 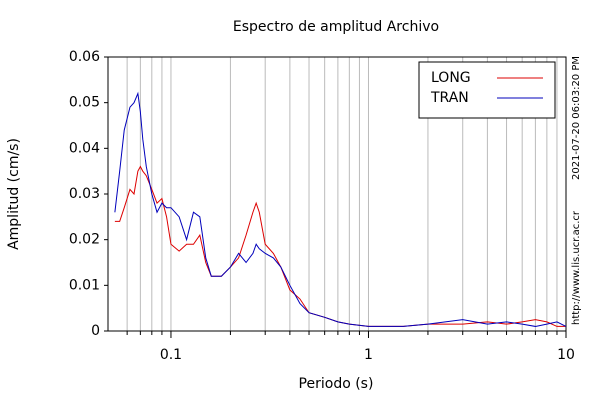 I want to click on legend-box, so click(x=487, y=90).